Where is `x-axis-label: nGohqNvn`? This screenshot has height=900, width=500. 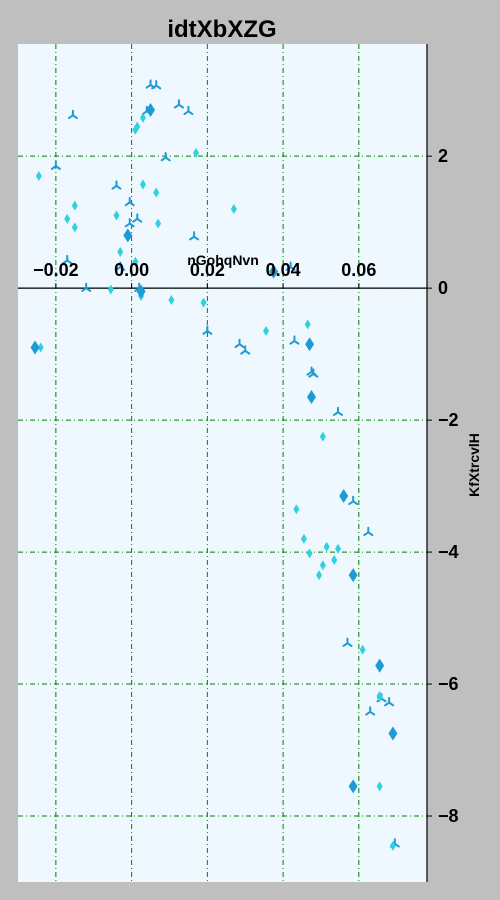 x-axis-label: nGohqNvn is located at coordinates (223, 260).